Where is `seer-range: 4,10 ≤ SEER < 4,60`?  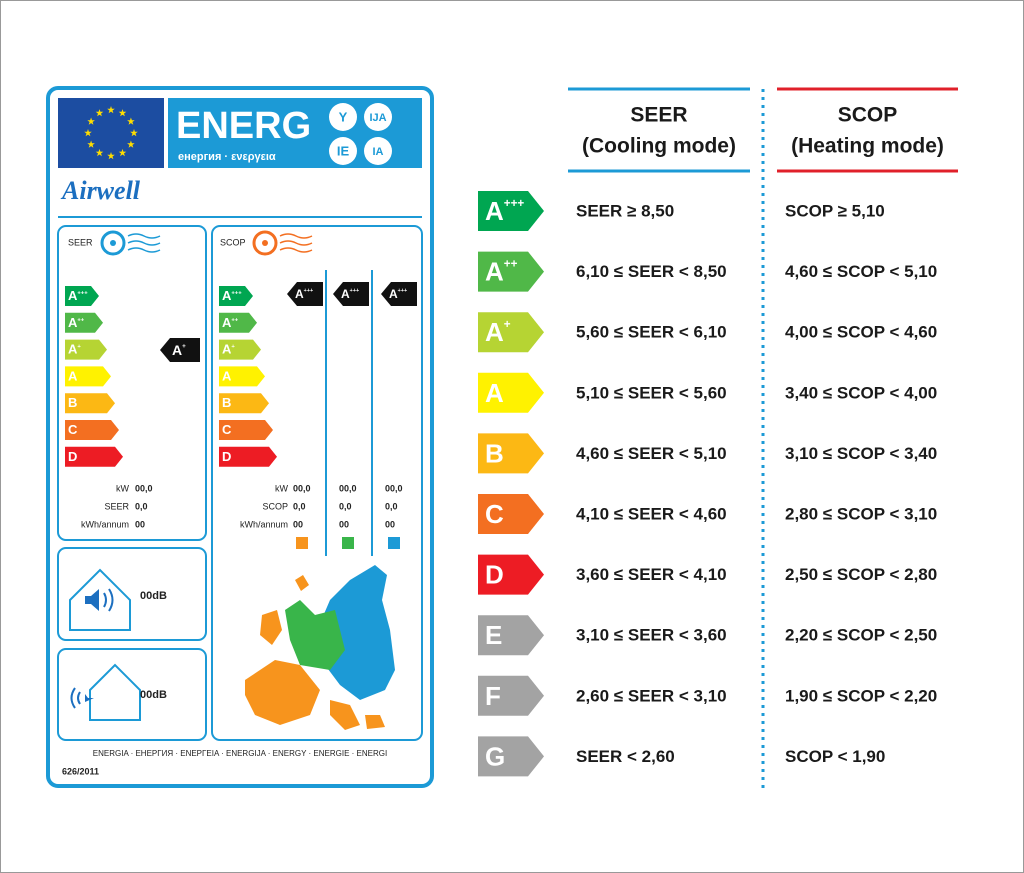 seer-range: 4,10 ≤ SEER < 4,60 is located at coordinates (651, 513).